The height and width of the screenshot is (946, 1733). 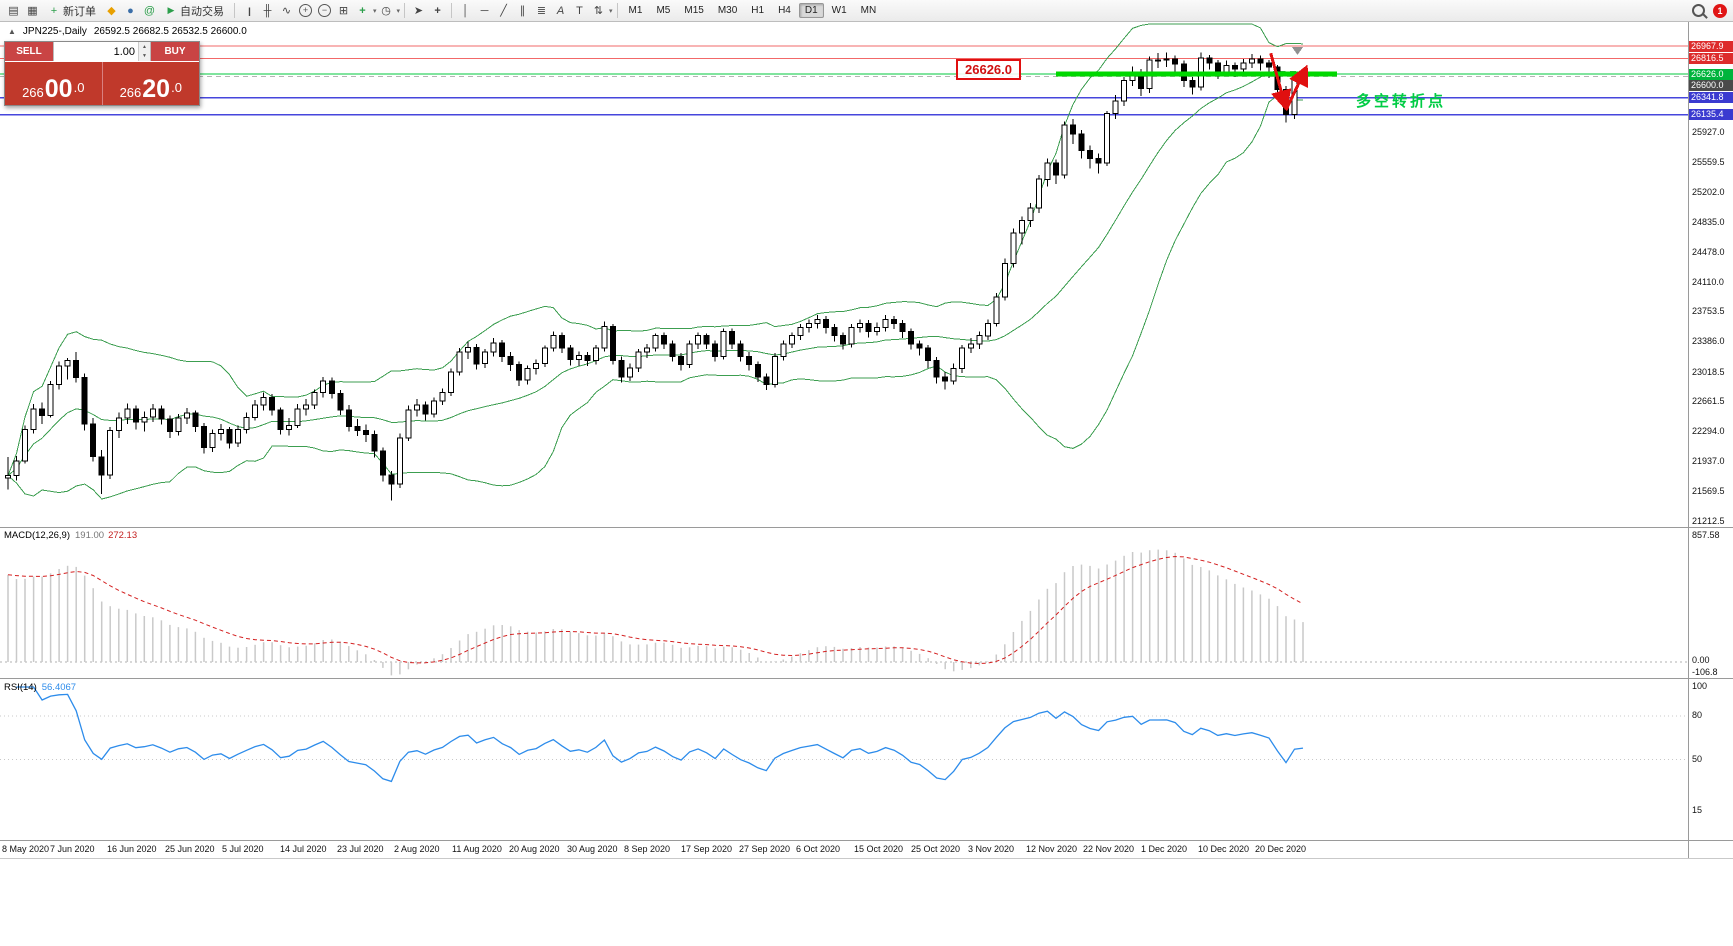 What do you see at coordinates (477, 849) in the screenshot?
I see `date-tick: 11 Aug 2020` at bounding box center [477, 849].